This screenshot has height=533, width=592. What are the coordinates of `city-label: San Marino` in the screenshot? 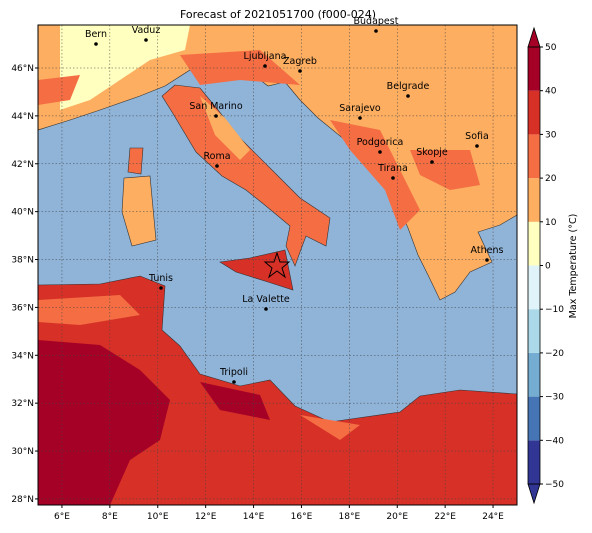 It's located at (215, 106).